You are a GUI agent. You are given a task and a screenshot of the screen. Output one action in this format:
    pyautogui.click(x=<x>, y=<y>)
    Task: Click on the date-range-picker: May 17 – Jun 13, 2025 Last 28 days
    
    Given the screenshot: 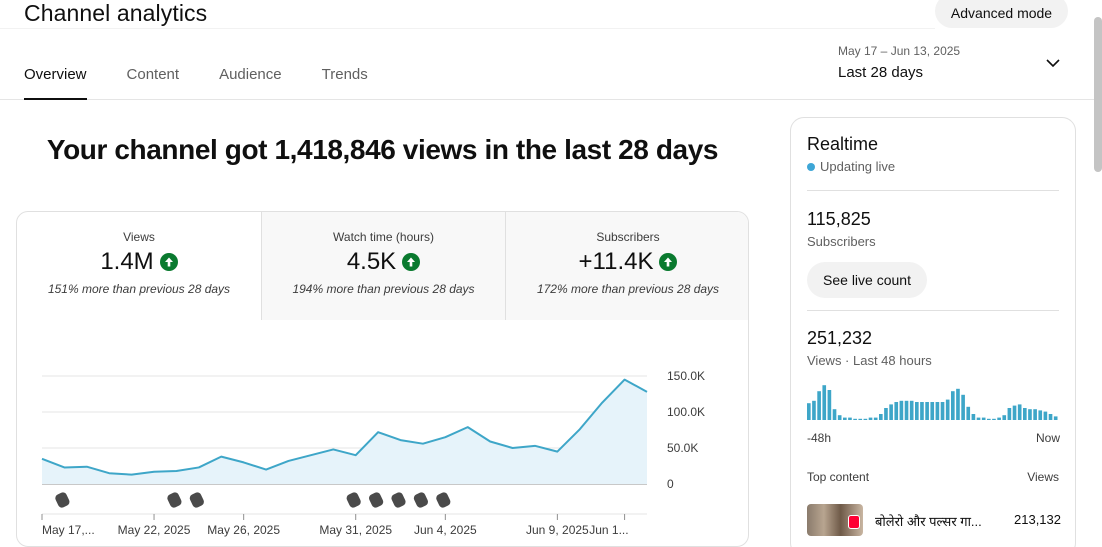 What is the action you would take?
    pyautogui.click(x=953, y=66)
    